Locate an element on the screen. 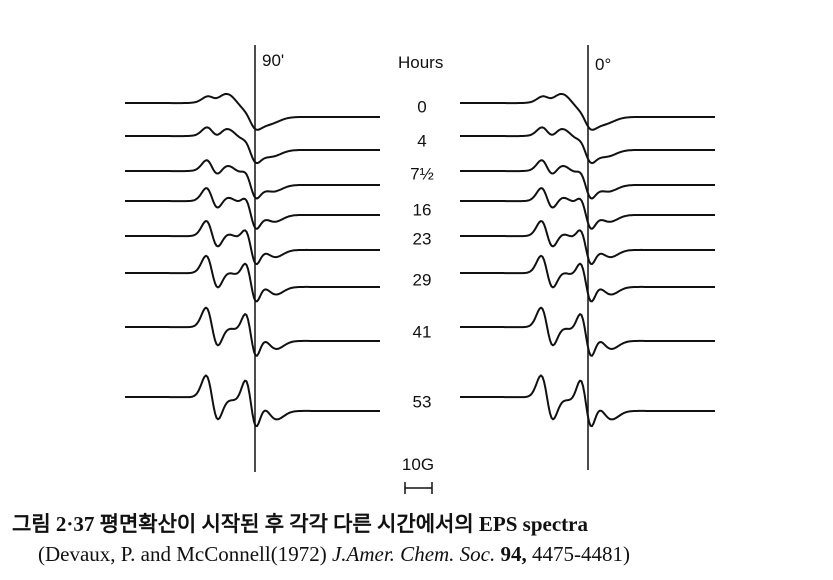 This screenshot has width=833, height=580. caption-journal: J.Amer. Chem. Soc. is located at coordinates (413, 554).